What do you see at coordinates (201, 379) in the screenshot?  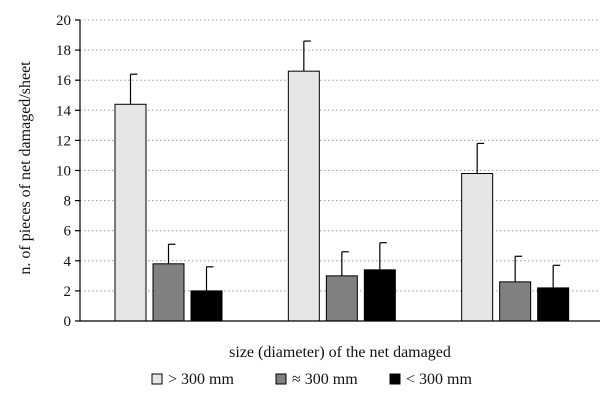 I see `legend-label: > 300 mm` at bounding box center [201, 379].